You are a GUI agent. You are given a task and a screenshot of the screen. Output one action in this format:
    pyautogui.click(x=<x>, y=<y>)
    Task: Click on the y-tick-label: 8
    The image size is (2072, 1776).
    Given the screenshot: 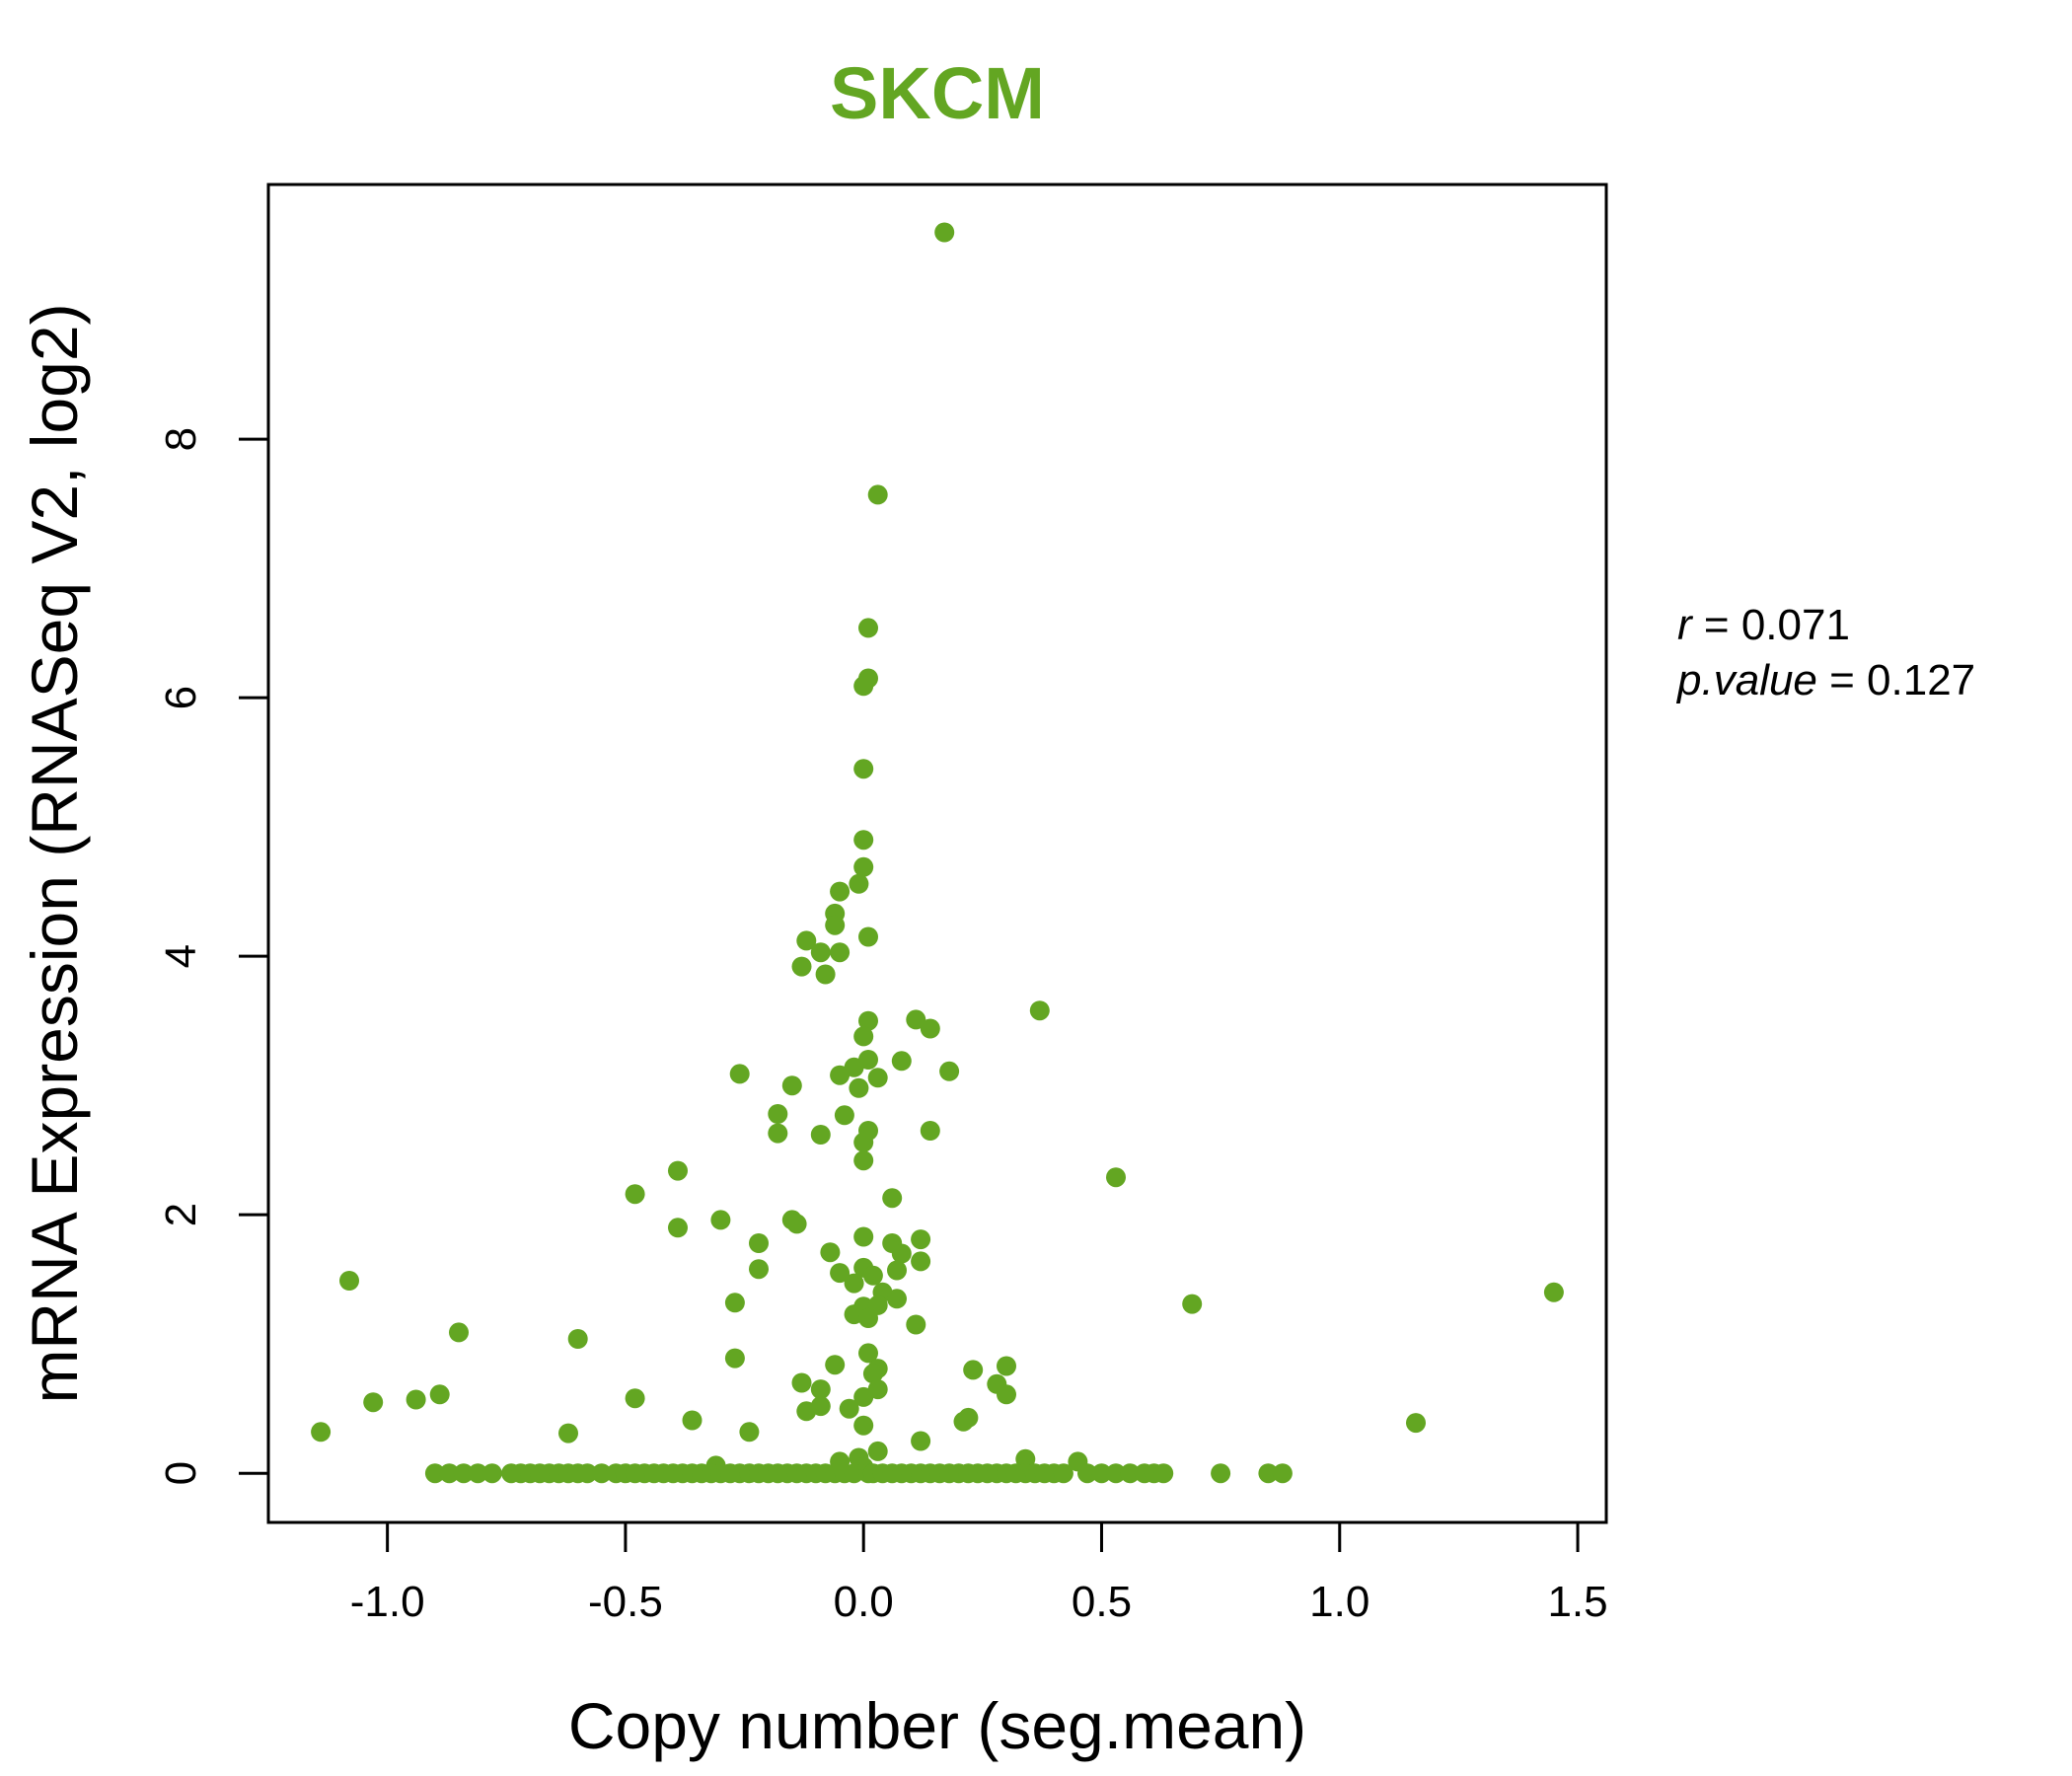 What is the action you would take?
    pyautogui.click(x=181, y=439)
    